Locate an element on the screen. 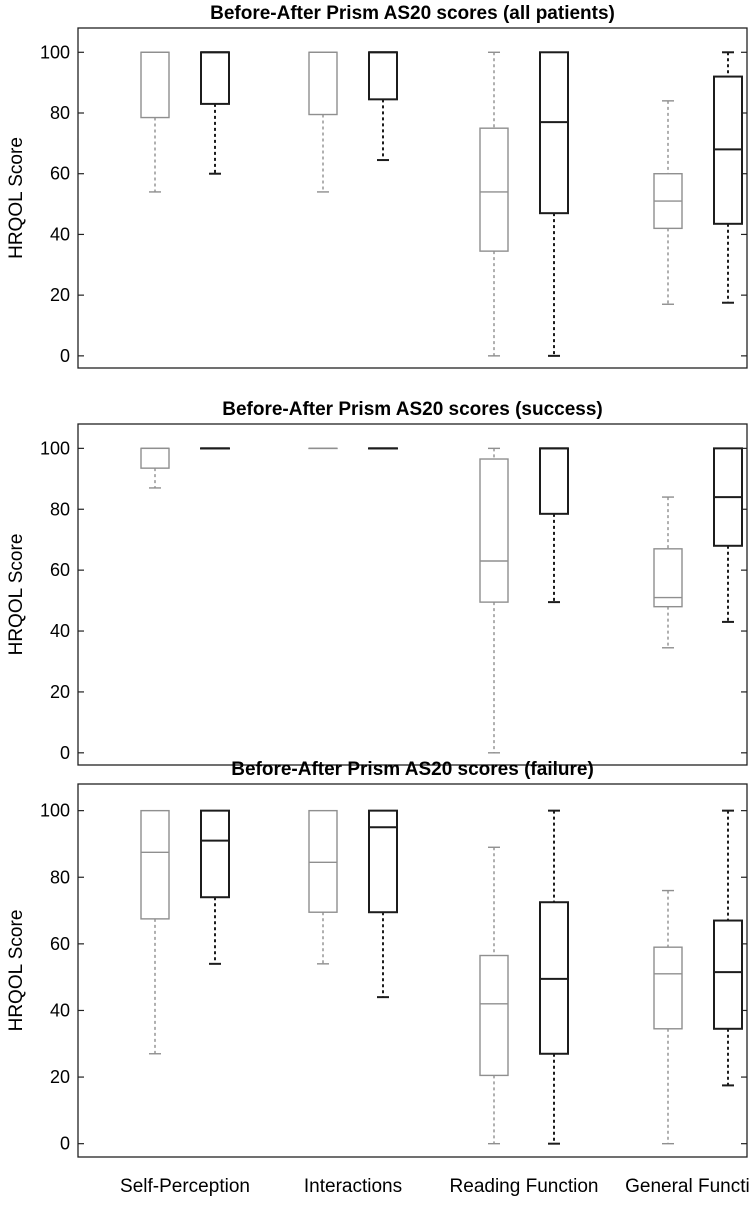  x-category-label: Reading Function is located at coordinates (524, 1186).